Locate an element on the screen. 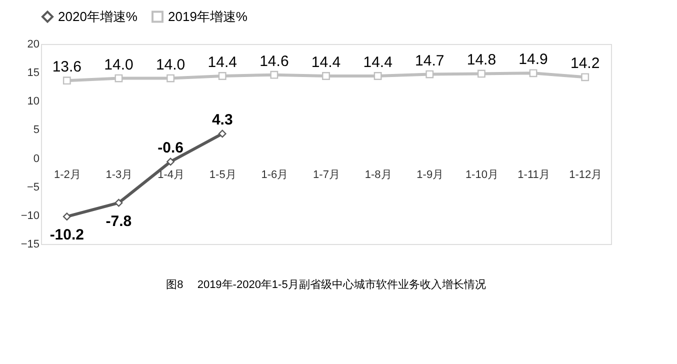  data-label: 13.6 is located at coordinates (67, 67).